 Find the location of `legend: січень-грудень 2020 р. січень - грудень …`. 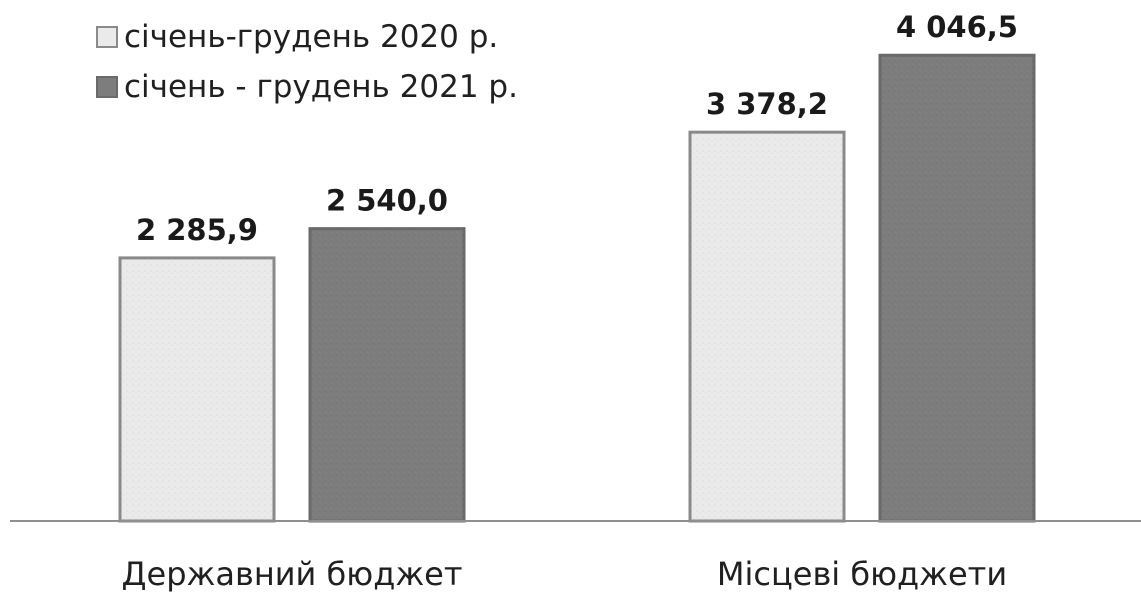

legend: січень-грудень 2020 р. січень - грудень … is located at coordinates (307, 62).